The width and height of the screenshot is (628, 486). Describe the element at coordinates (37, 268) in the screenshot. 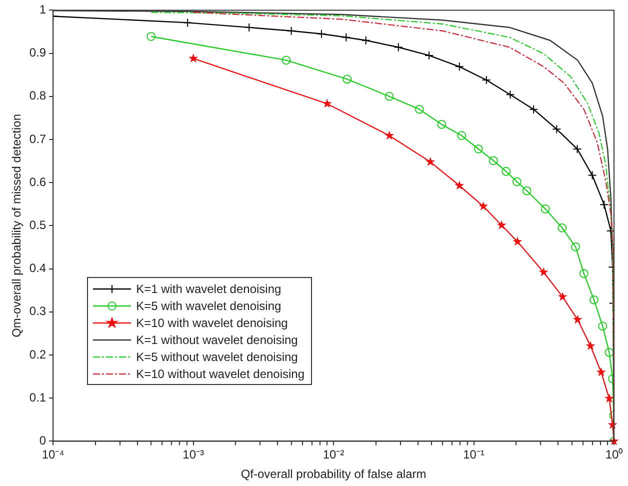

I see `y-tick-label: 0.4` at that location.